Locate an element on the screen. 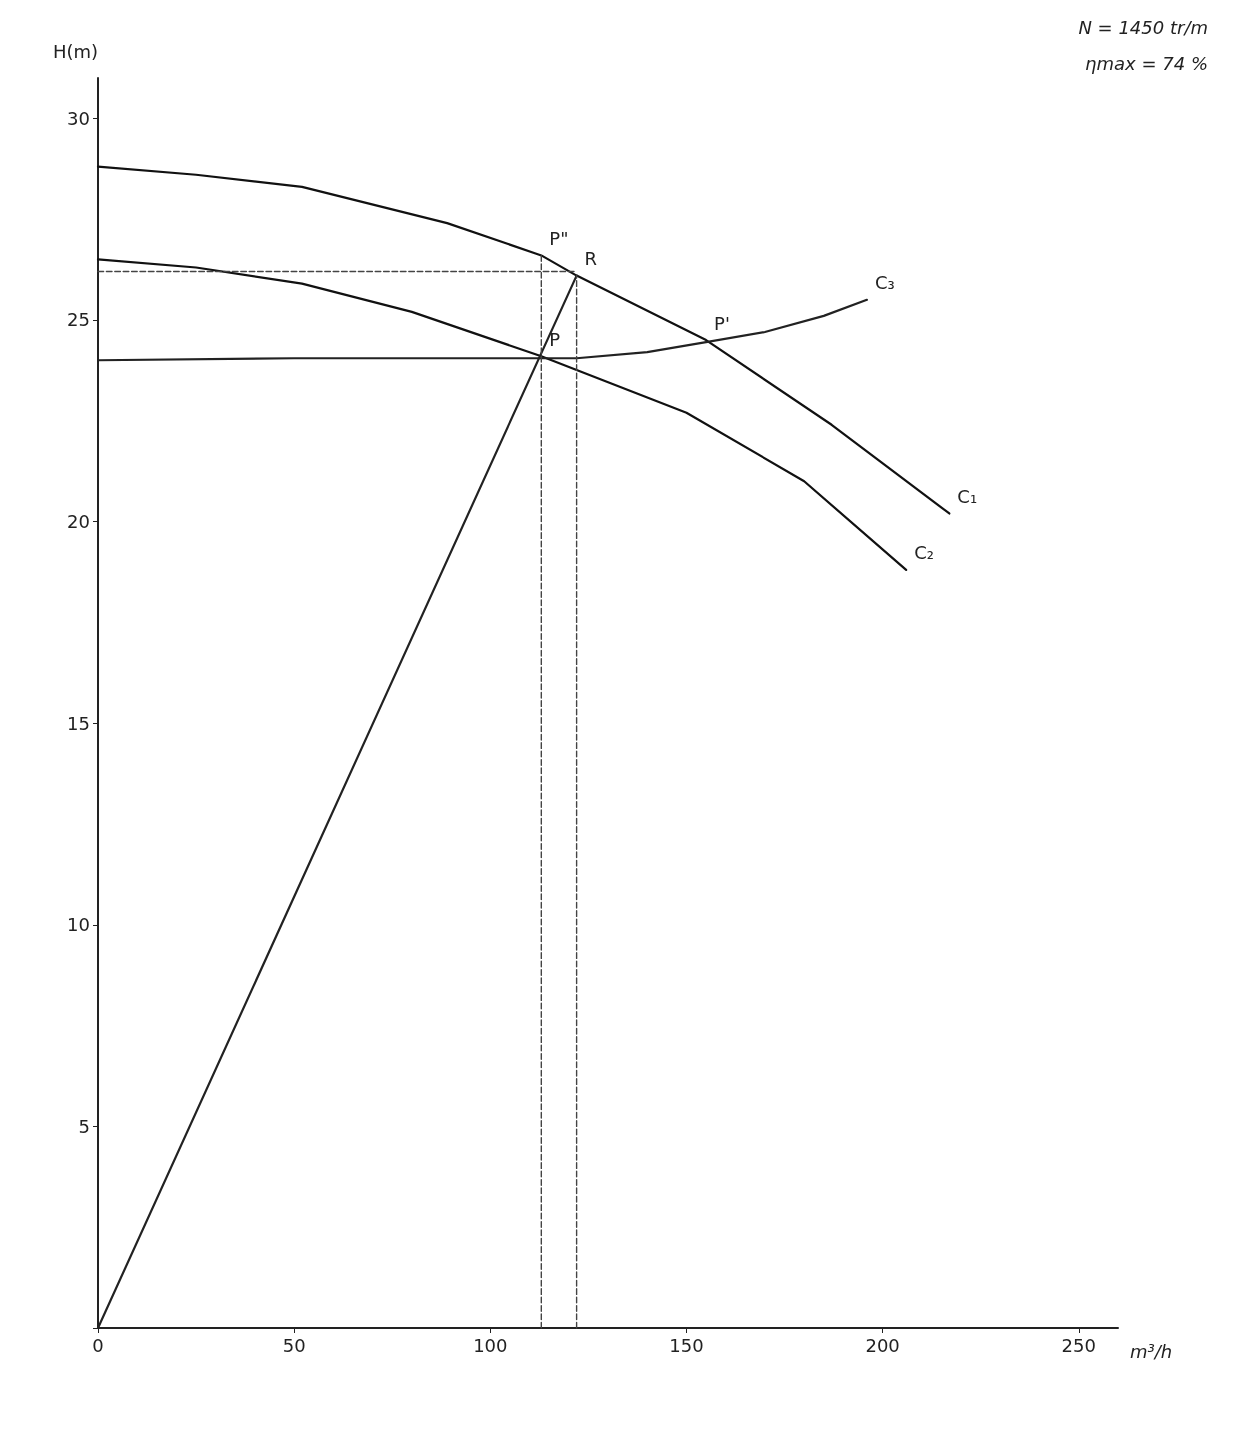  annotation: C₁ is located at coordinates (967, 496).